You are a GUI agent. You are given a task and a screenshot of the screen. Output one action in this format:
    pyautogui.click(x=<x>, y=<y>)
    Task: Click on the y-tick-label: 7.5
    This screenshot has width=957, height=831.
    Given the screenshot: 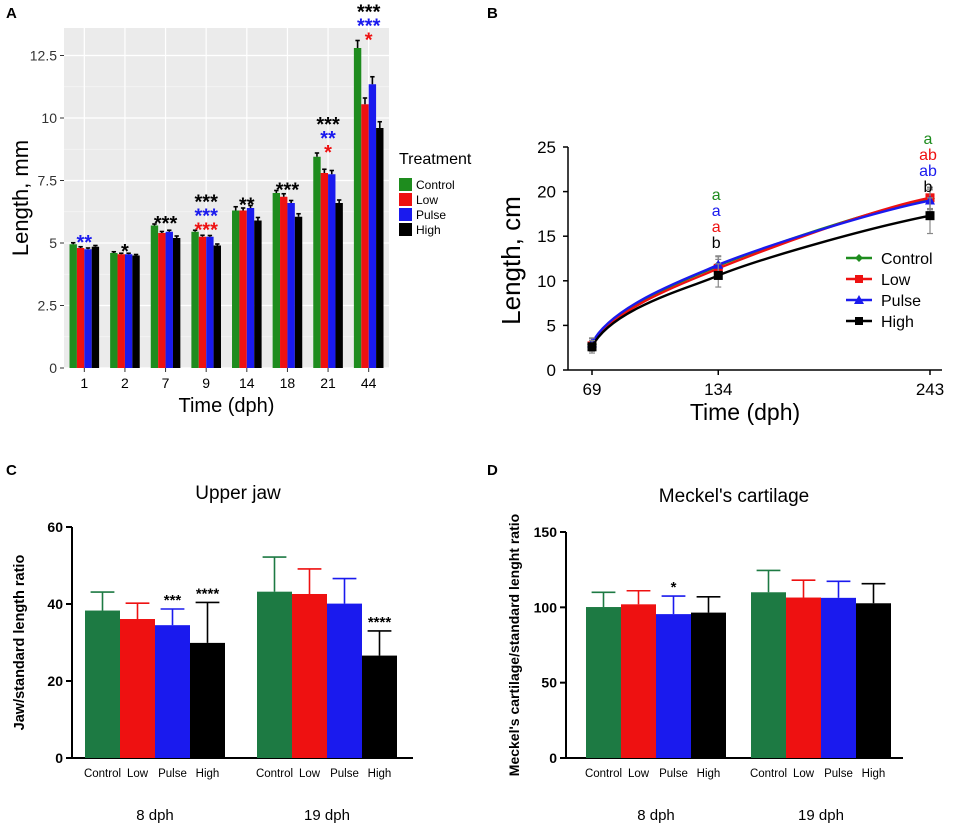 What is the action you would take?
    pyautogui.click(x=48, y=181)
    